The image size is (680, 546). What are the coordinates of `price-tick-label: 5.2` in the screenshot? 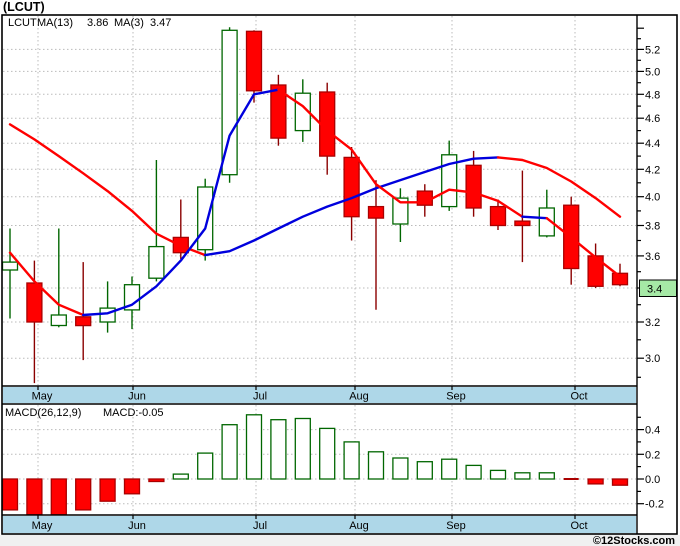 It's located at (652, 50).